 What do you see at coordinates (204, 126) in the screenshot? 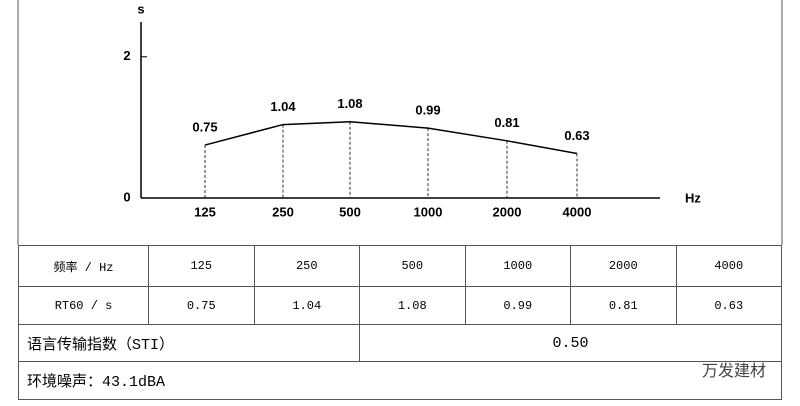
I see `value-label: 0.75` at bounding box center [204, 126].